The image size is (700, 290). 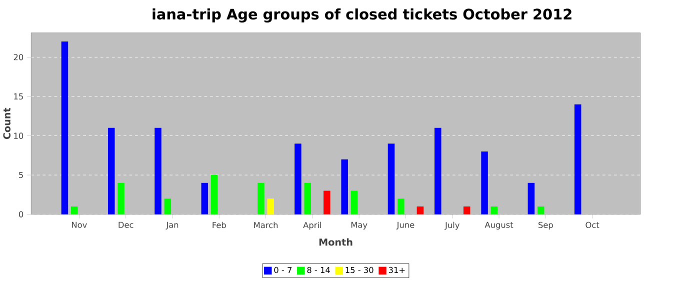 What do you see at coordinates (335, 242) in the screenshot?
I see `x-axis-title: Month` at bounding box center [335, 242].